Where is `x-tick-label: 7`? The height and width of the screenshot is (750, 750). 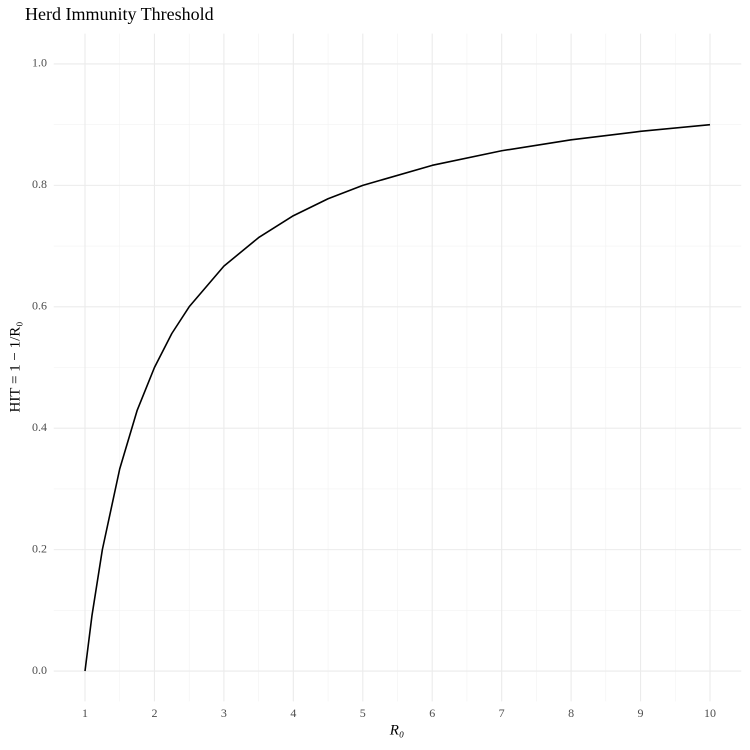
x-tick-label: 7 is located at coordinates (502, 713).